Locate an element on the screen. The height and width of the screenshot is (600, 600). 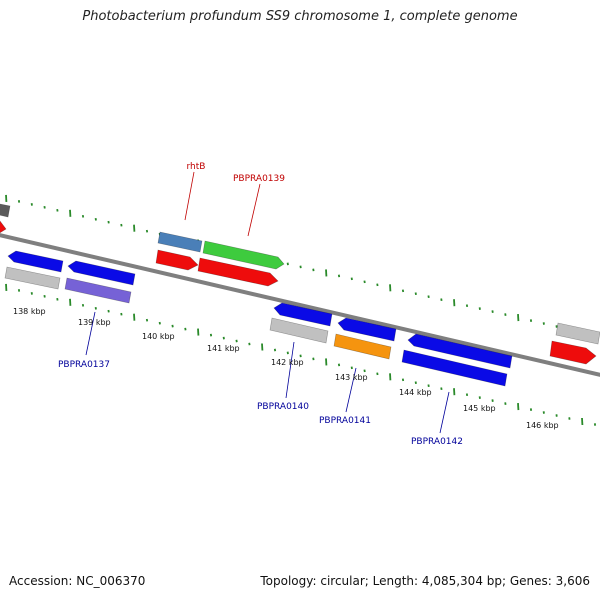
gene-gray-left-edge is located at coordinates (5, 210).